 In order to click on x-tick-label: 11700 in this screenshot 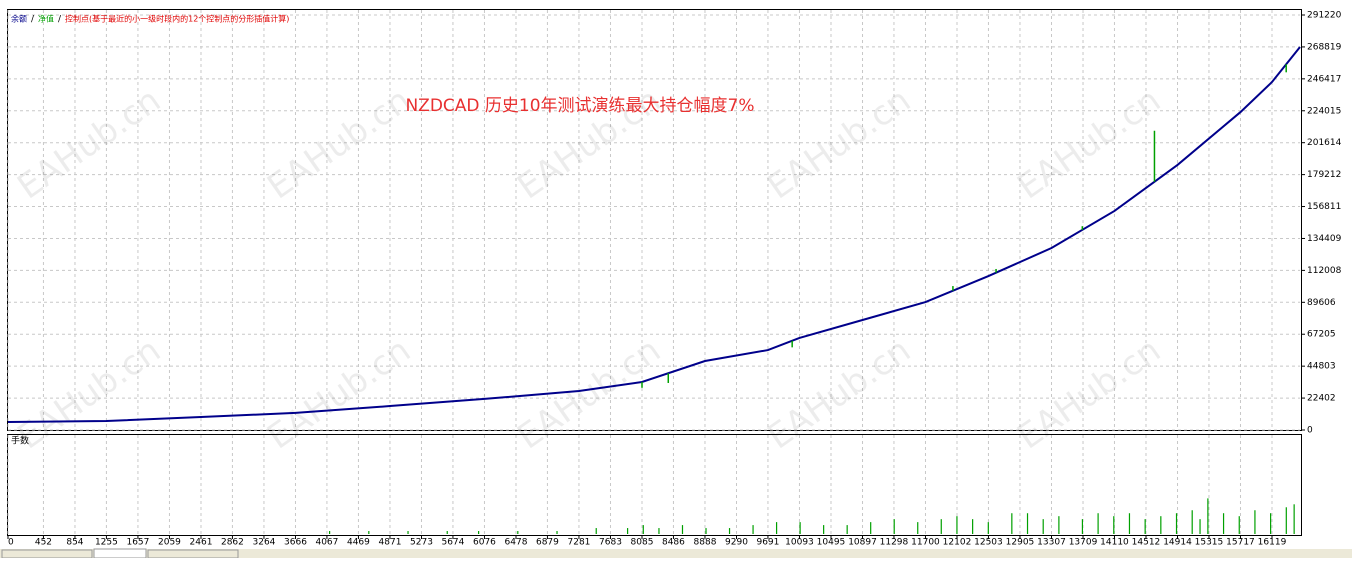, I will do `click(925, 543)`.